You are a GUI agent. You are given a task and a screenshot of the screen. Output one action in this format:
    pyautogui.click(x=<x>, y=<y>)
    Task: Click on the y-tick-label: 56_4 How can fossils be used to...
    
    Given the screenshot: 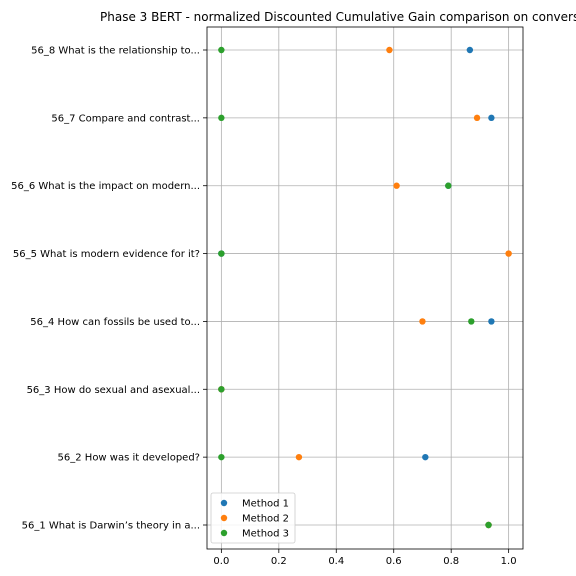 What is the action you would take?
    pyautogui.click(x=115, y=322)
    